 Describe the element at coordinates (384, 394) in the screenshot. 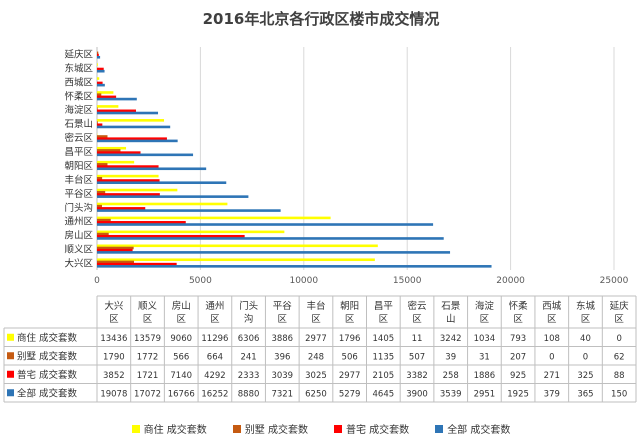

I see `table-cell-value: 4645` at that location.